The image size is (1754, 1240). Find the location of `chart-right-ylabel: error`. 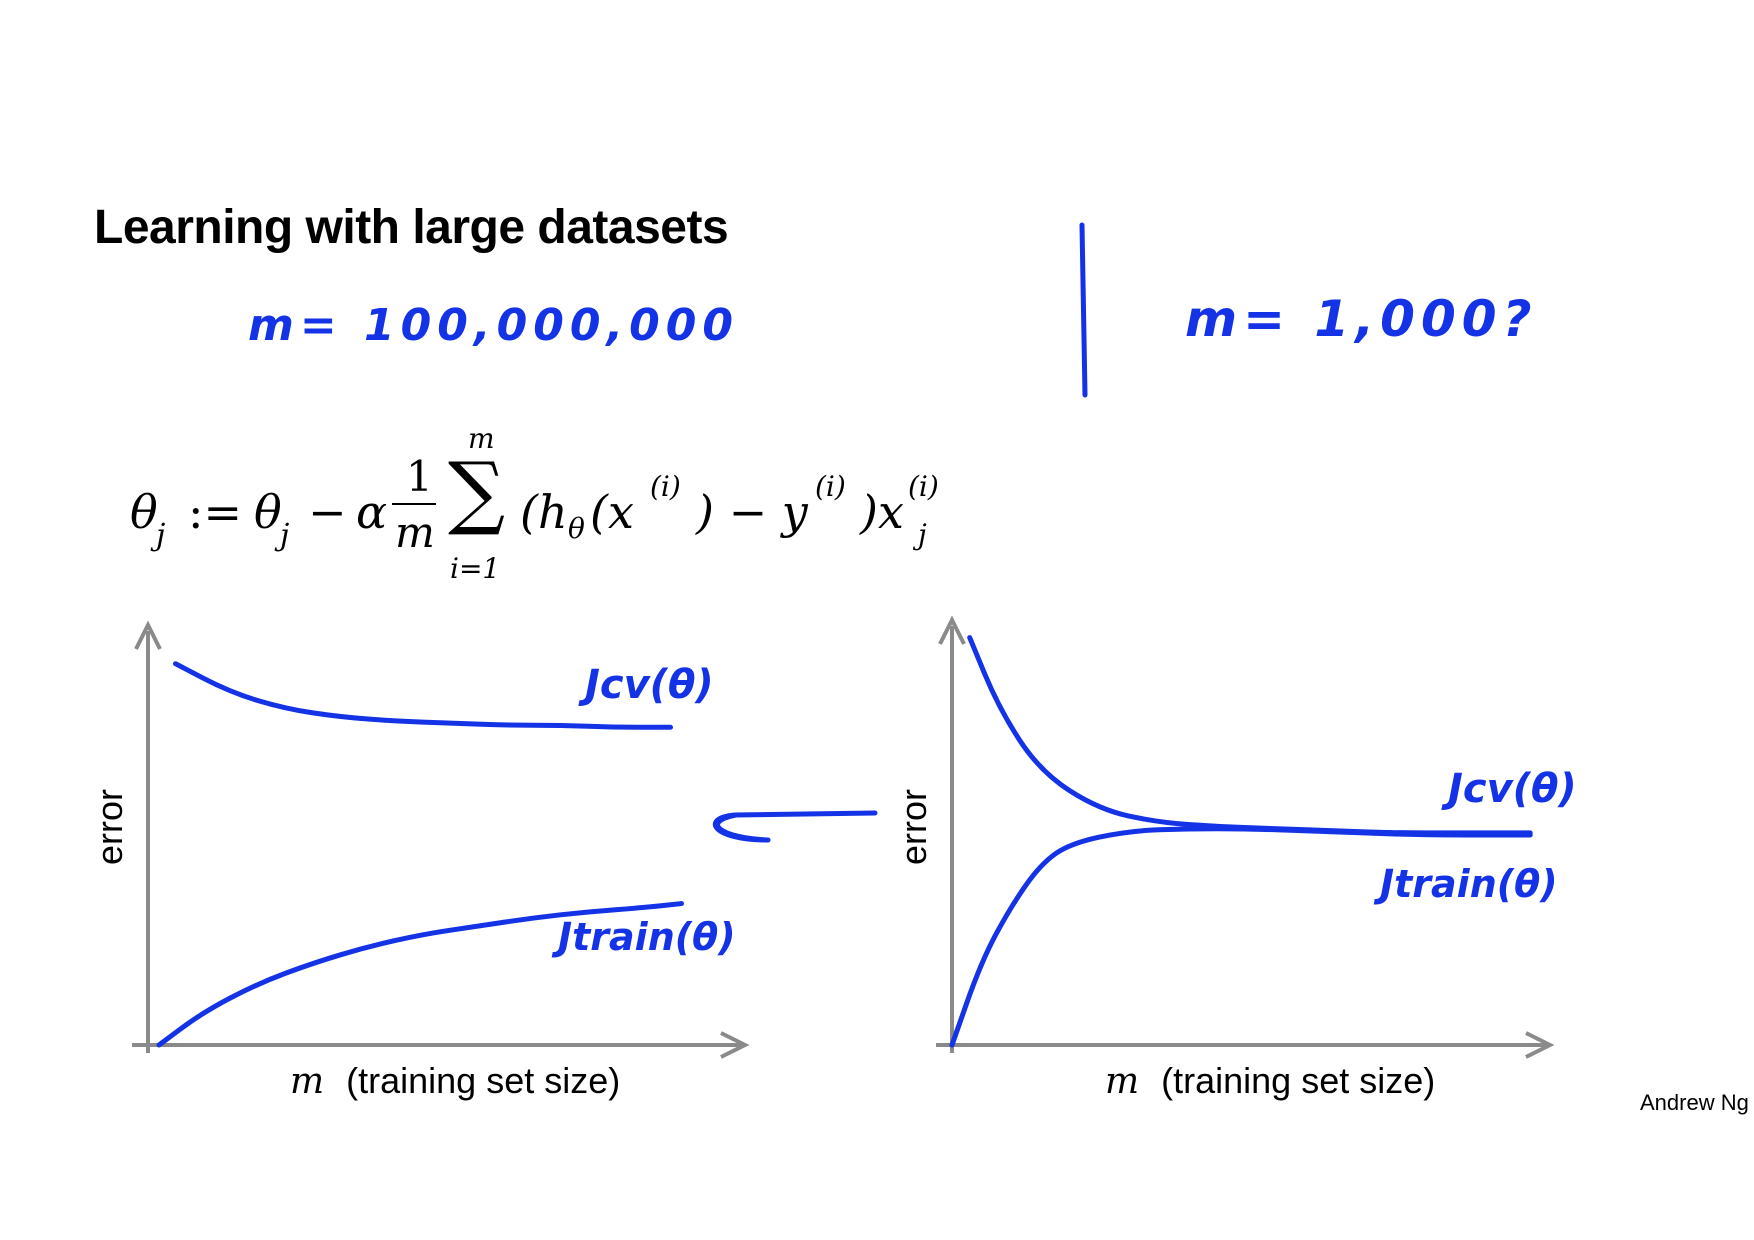

chart-right-ylabel: error is located at coordinates (914, 827).